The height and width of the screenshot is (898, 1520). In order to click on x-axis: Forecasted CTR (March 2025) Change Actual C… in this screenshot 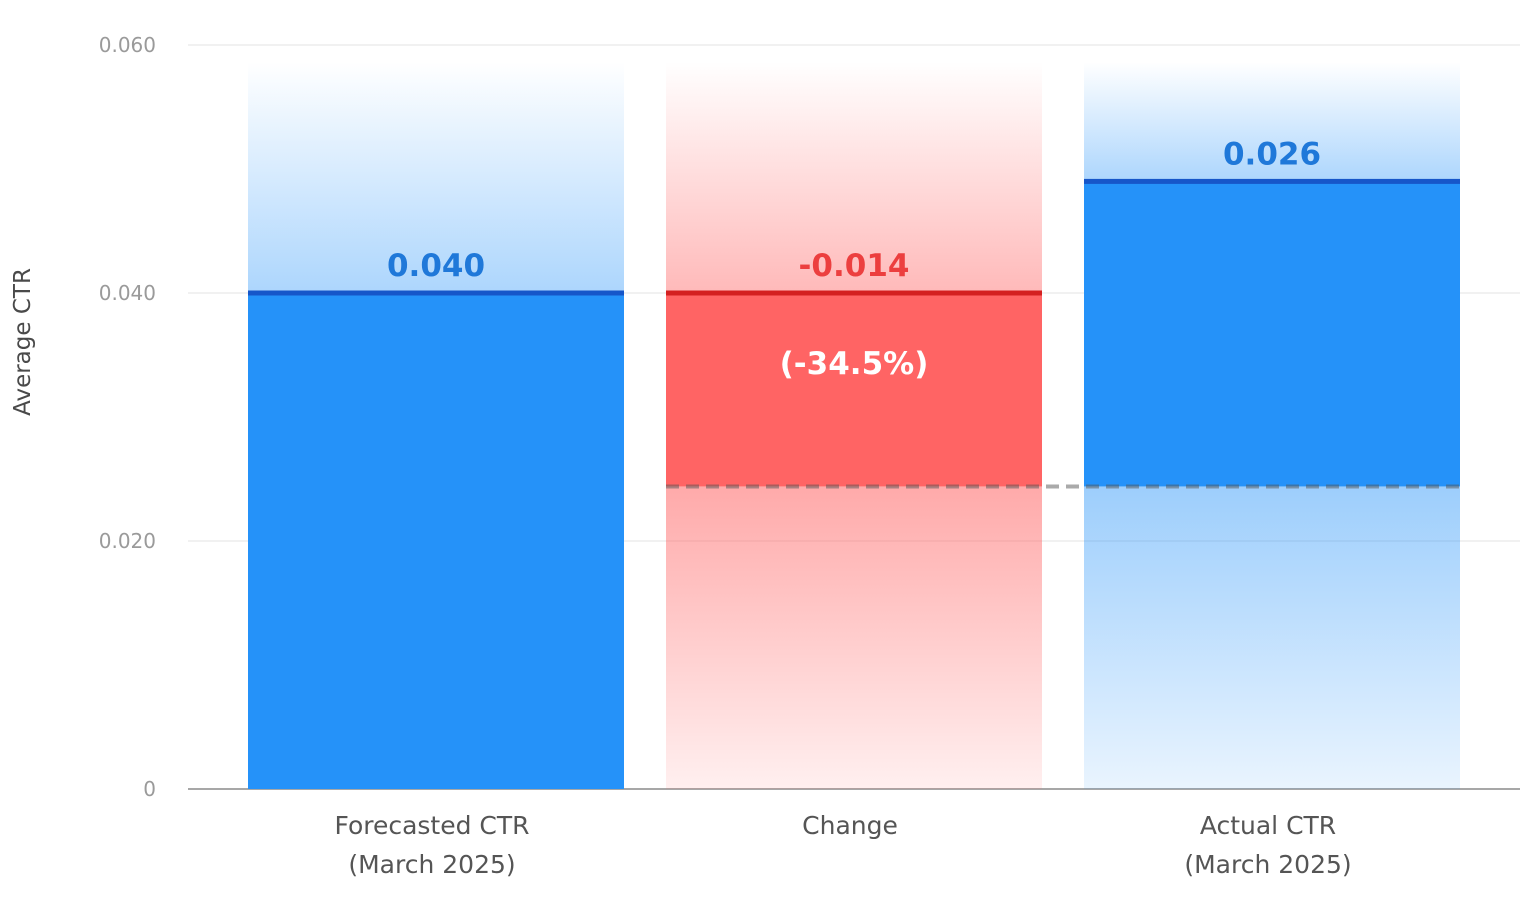, I will do `click(842, 845)`.